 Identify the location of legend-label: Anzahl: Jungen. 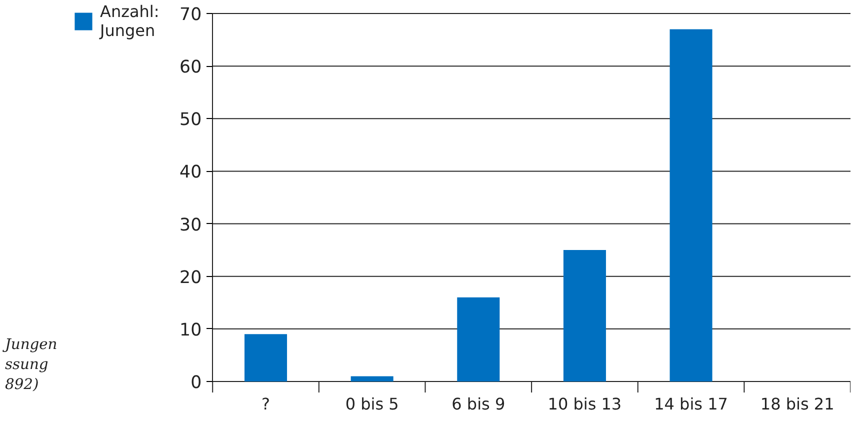
(130, 21).